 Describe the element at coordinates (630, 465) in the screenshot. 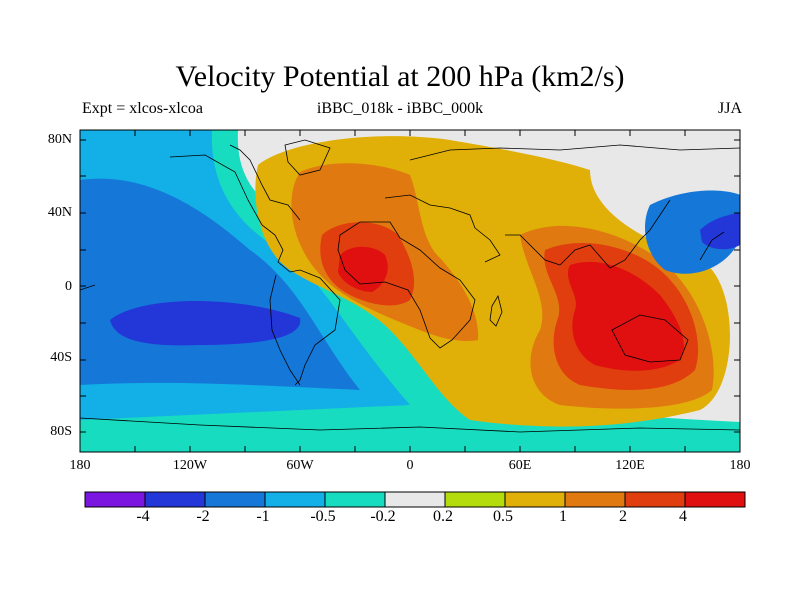

I see `lon-label-120e: 120E` at that location.